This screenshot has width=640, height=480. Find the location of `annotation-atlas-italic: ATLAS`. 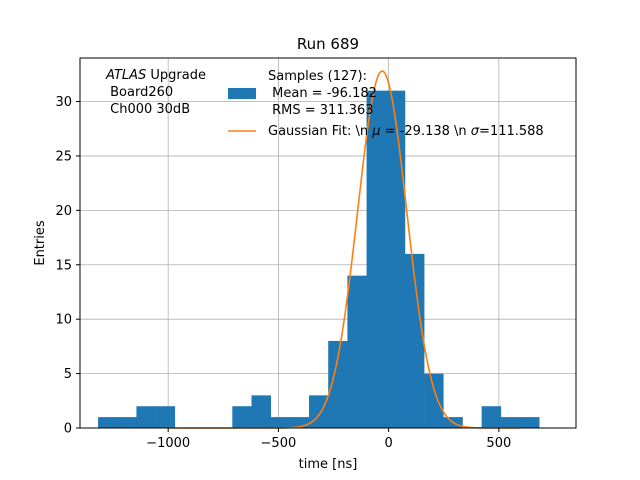

annotation-atlas-italic: ATLAS is located at coordinates (125, 75).